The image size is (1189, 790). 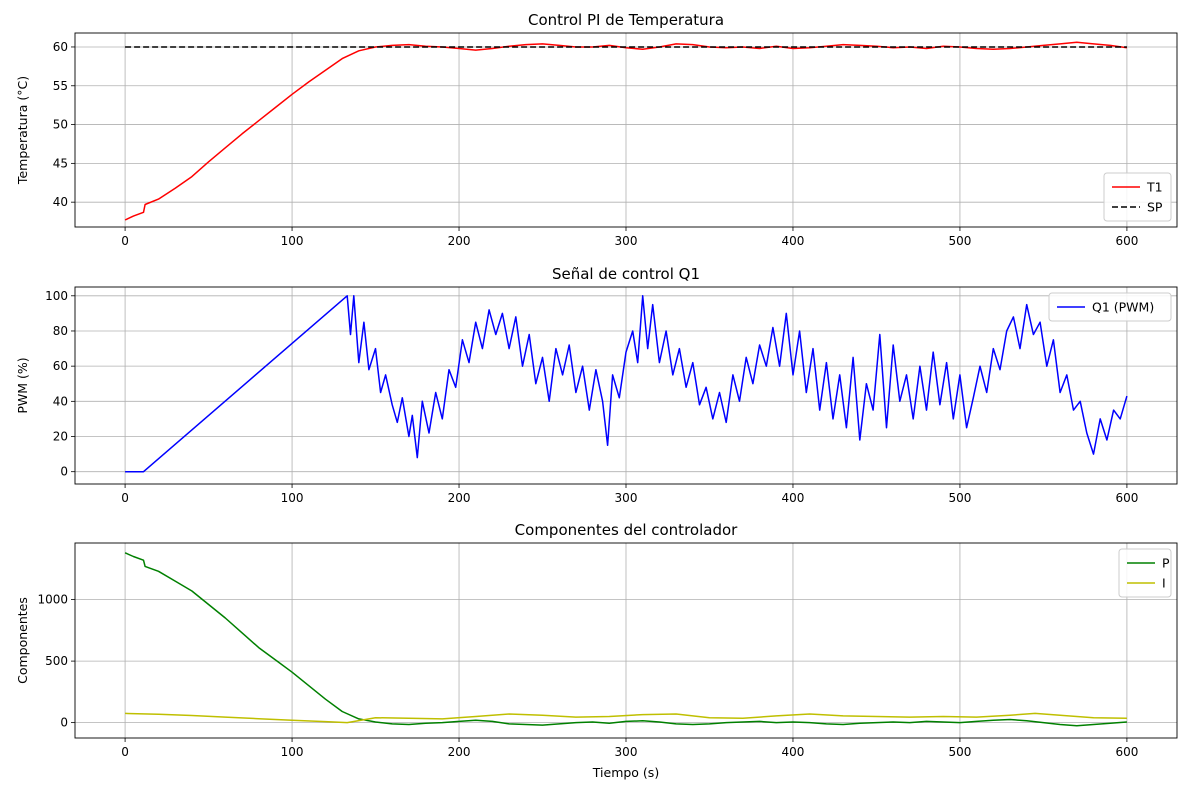 I want to click on y-tick-label: 50, so click(x=60, y=125).